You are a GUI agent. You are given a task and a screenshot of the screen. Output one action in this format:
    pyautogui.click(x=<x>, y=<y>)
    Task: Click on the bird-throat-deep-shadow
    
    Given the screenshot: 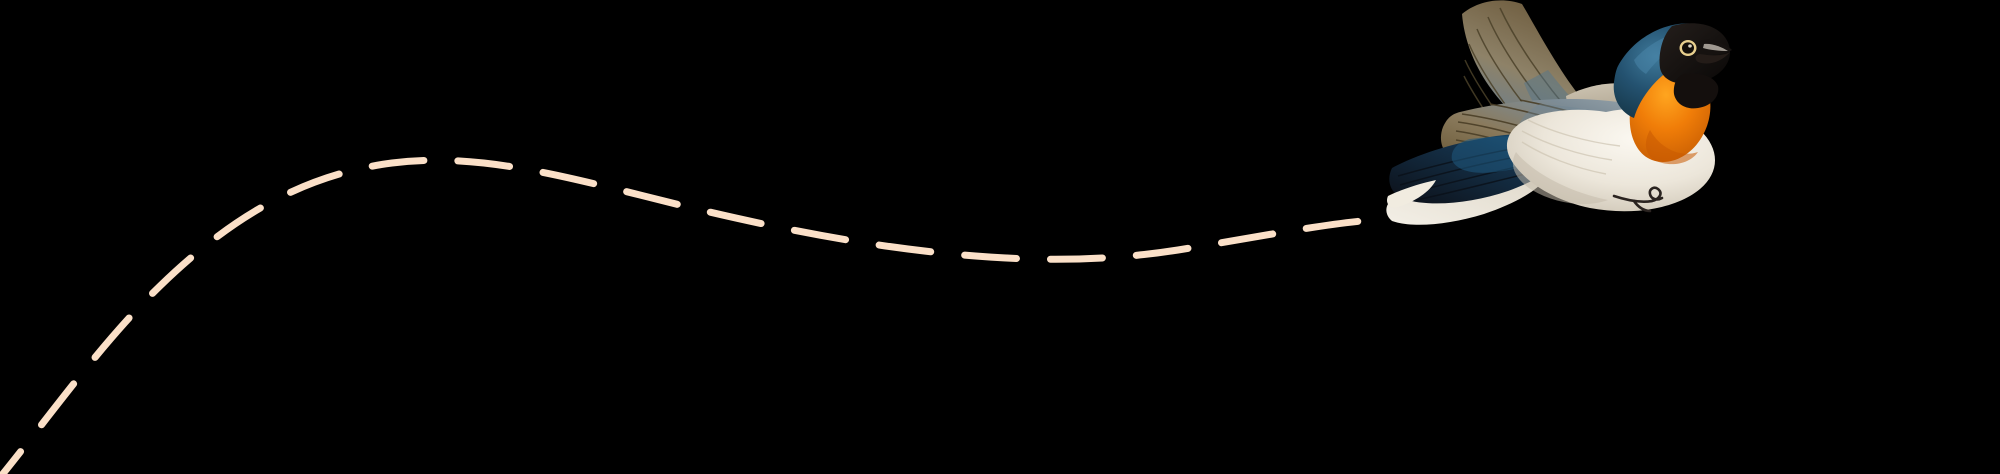 What is the action you would take?
    pyautogui.click(x=1671, y=147)
    